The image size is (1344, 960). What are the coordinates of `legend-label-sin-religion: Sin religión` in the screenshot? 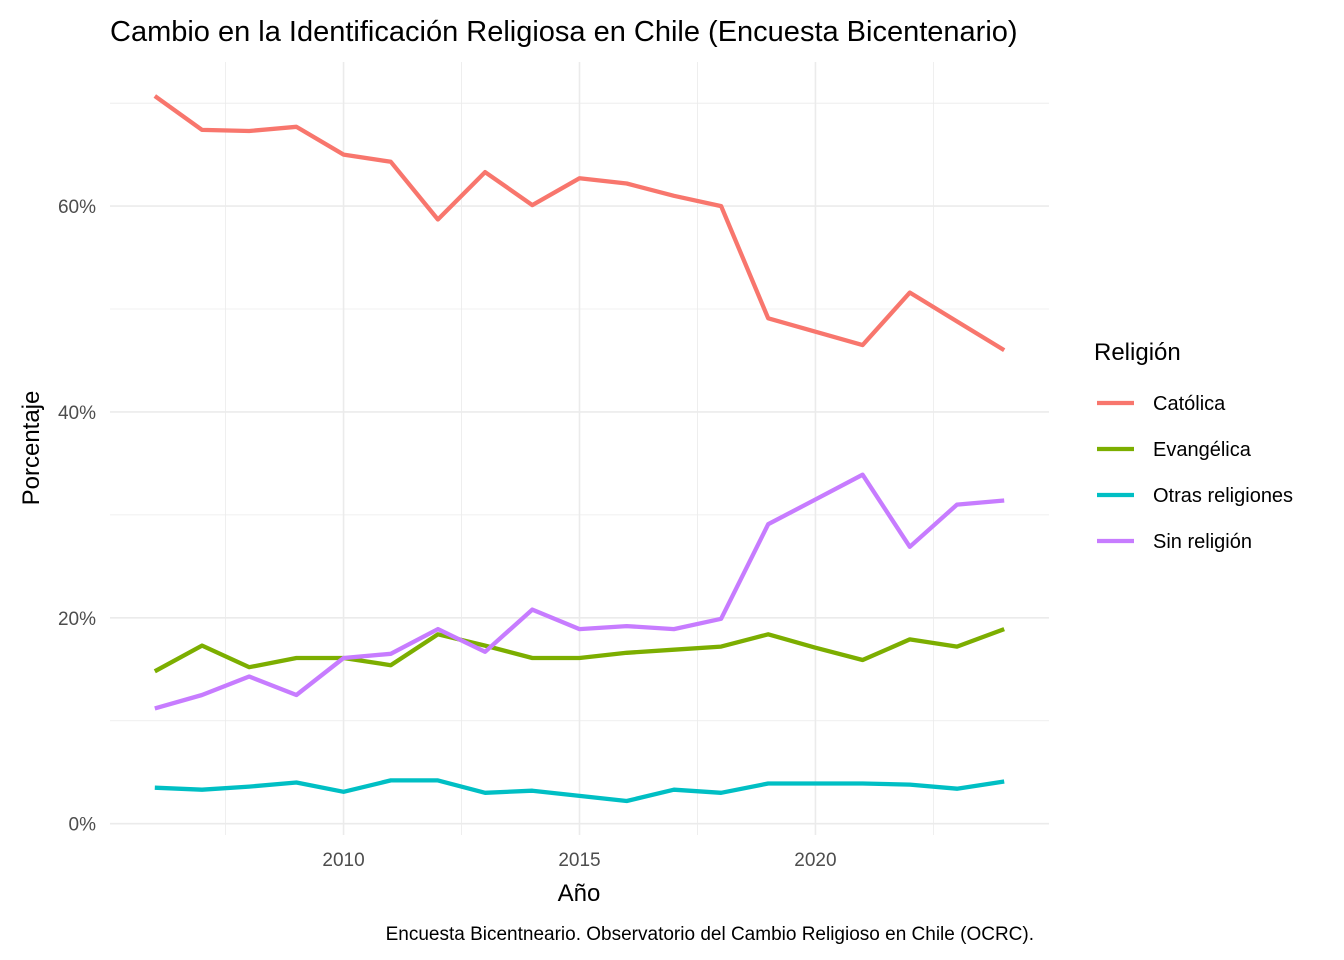 It's located at (1202, 542).